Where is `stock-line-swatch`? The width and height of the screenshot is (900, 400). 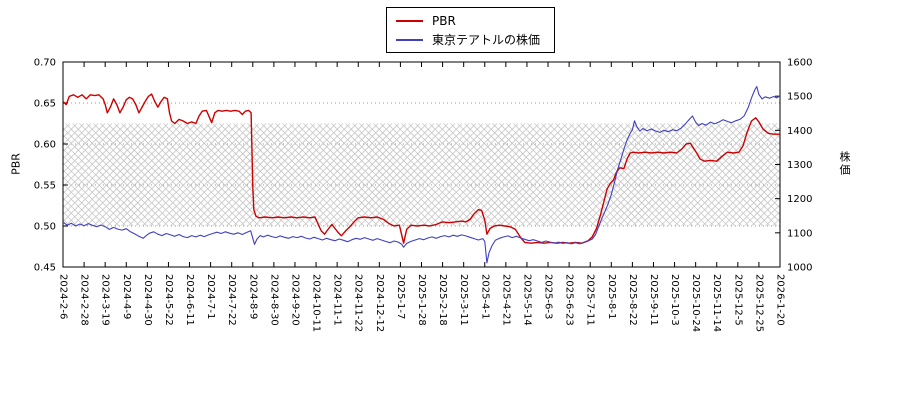 stock-line-swatch is located at coordinates (409, 39).